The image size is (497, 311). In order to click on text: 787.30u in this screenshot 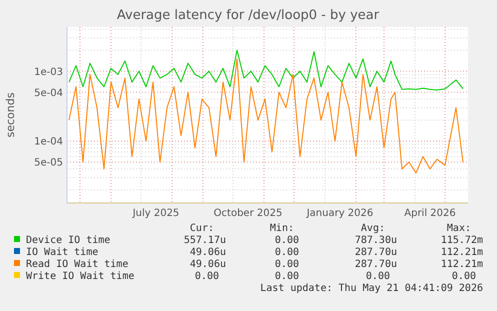, I will do `click(375, 240)`.